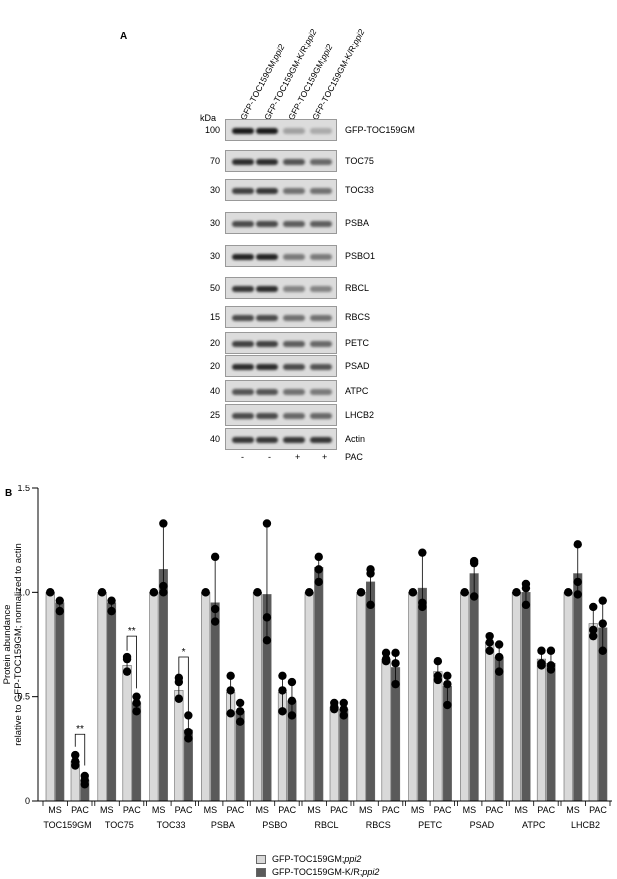  What do you see at coordinates (214, 343) in the screenshot?
I see `molecular-weight-marker: 20` at bounding box center [214, 343].